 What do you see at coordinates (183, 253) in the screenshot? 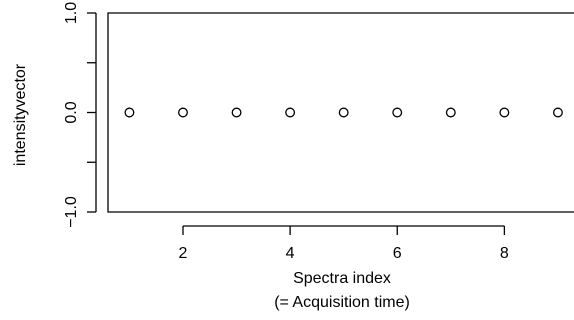
I see `x-tick-label: 2` at bounding box center [183, 253].